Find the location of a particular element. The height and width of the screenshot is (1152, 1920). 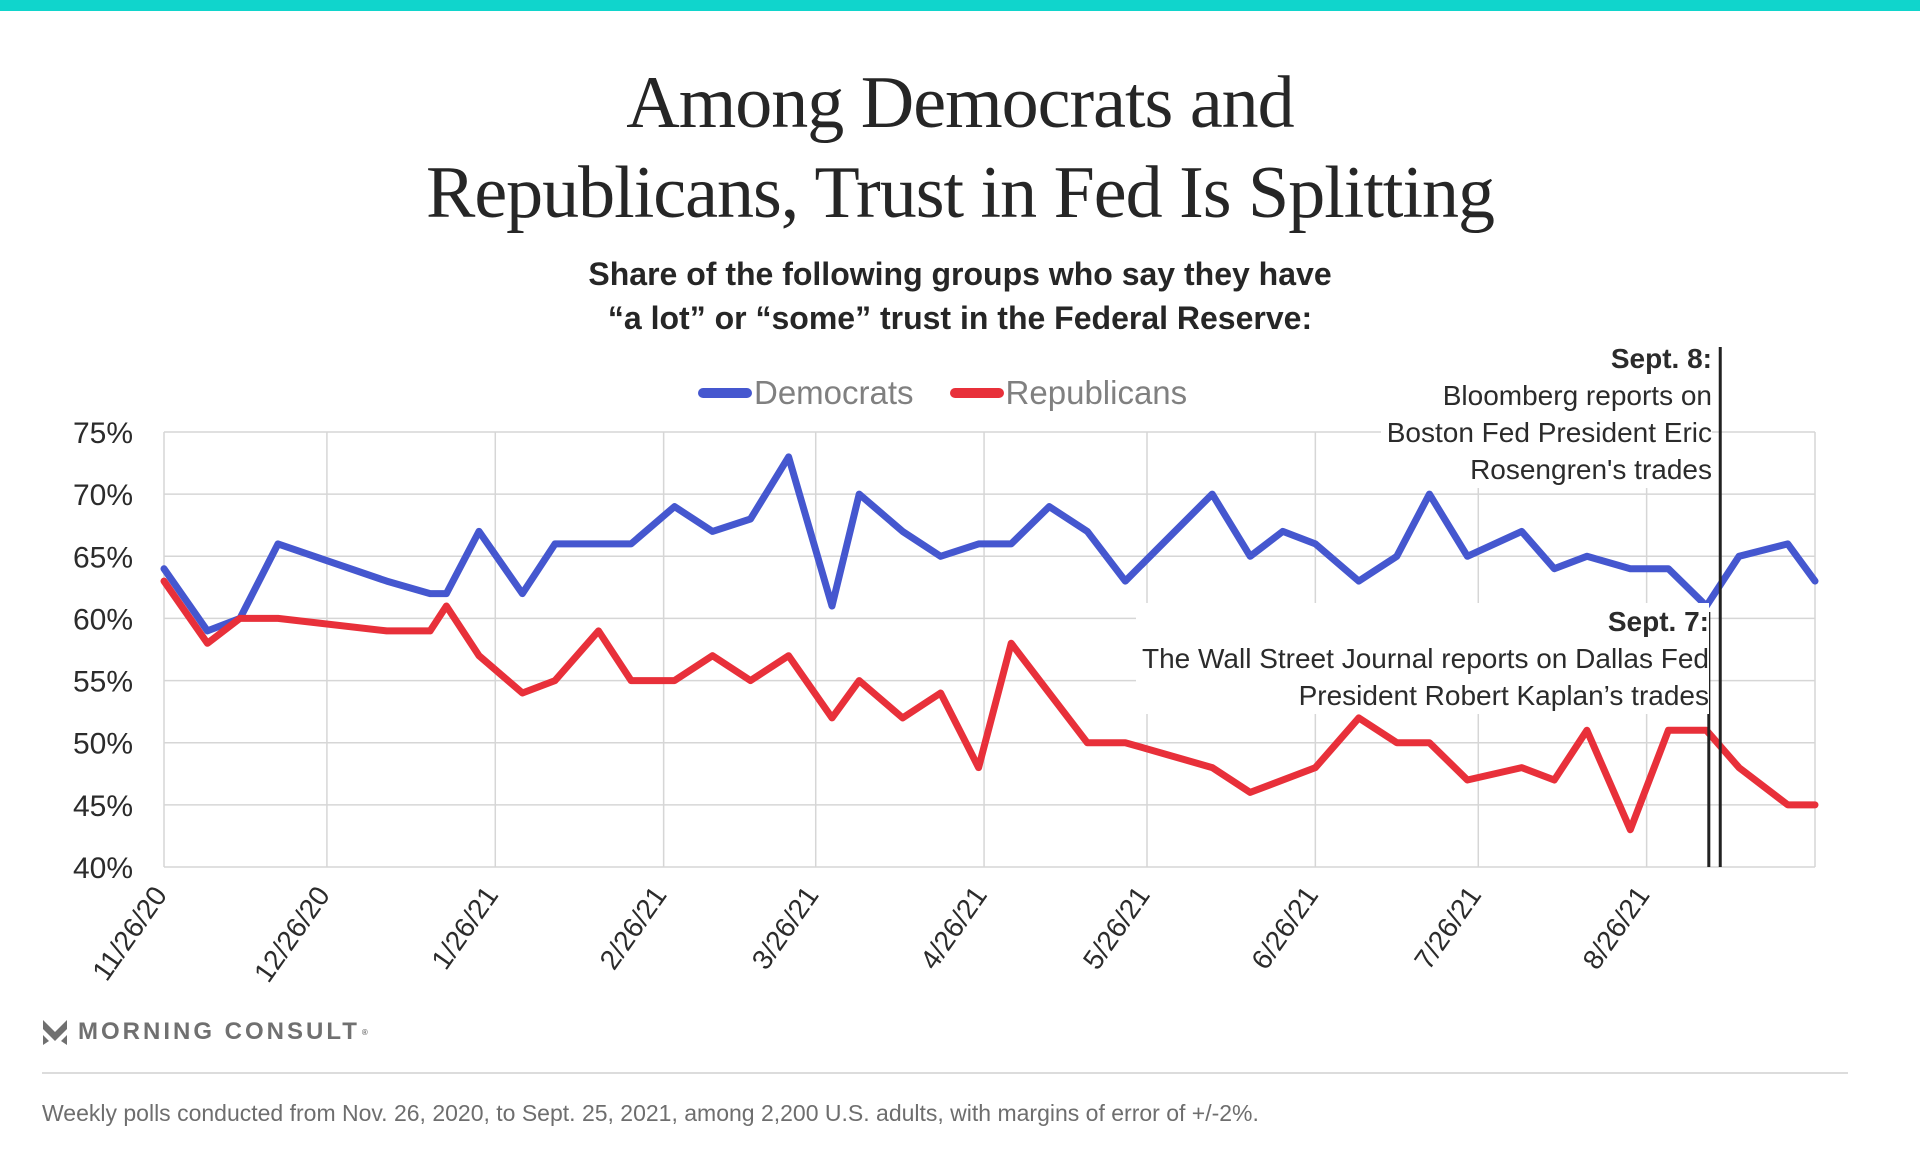

x-tick-label: 1/26/21 is located at coordinates (464, 928).